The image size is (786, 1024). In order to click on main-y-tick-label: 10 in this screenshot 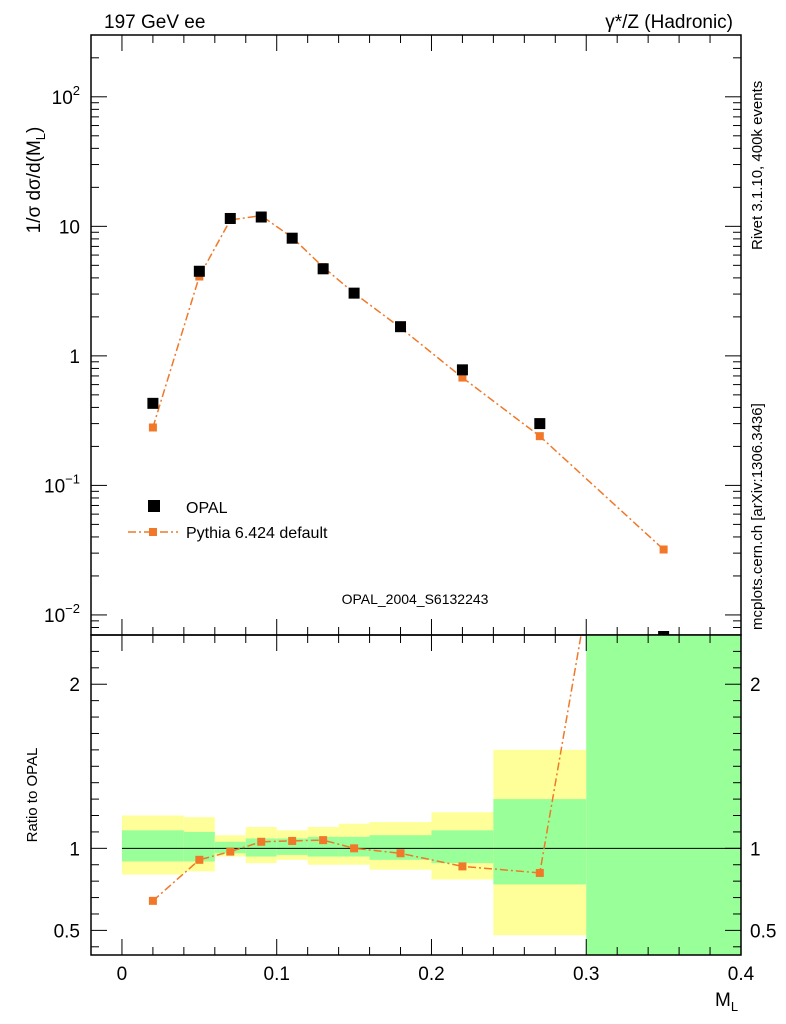, I will do `click(69, 227)`.